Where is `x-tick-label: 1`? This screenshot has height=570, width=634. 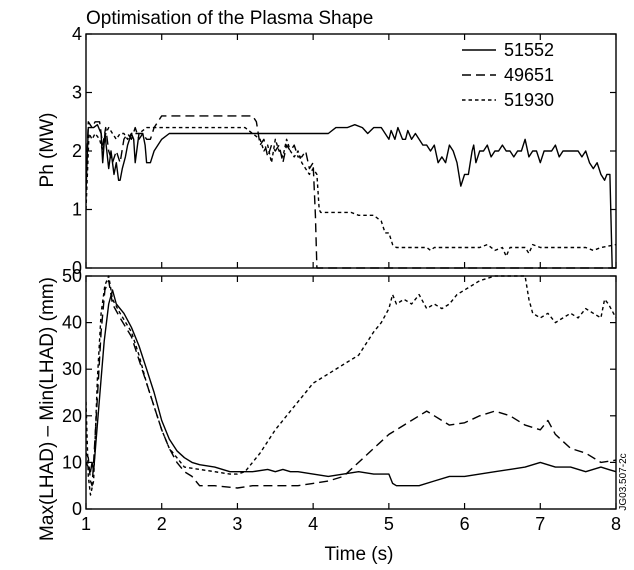
x-tick-label: 1 is located at coordinates (86, 524).